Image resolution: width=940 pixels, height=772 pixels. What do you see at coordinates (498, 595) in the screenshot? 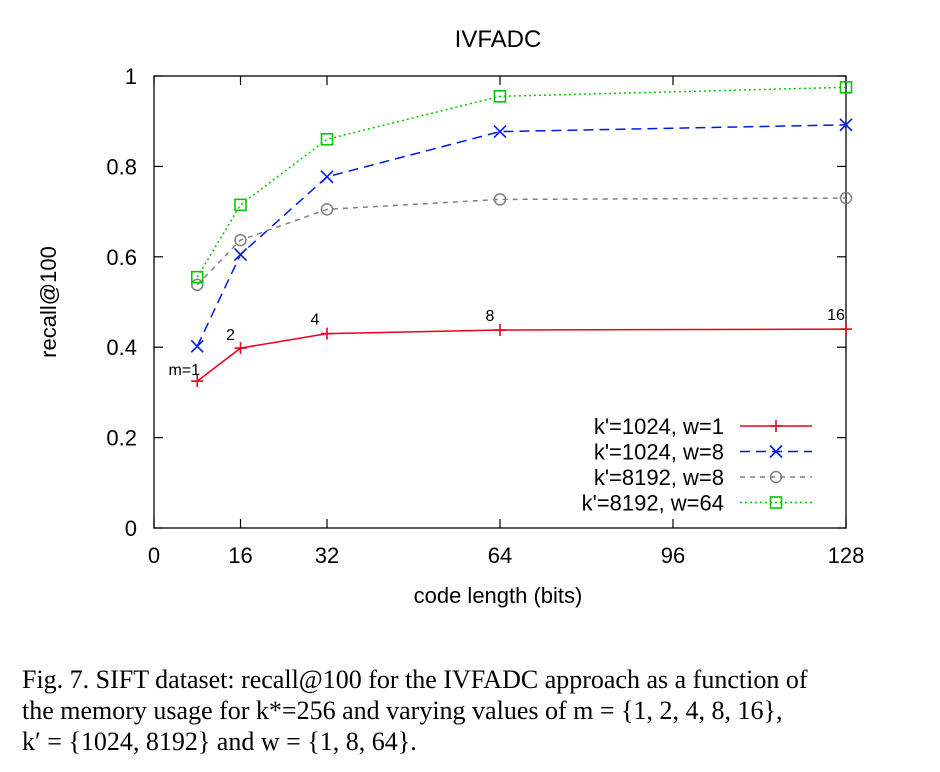
I see `x-axis-label: code length (bits)` at bounding box center [498, 595].